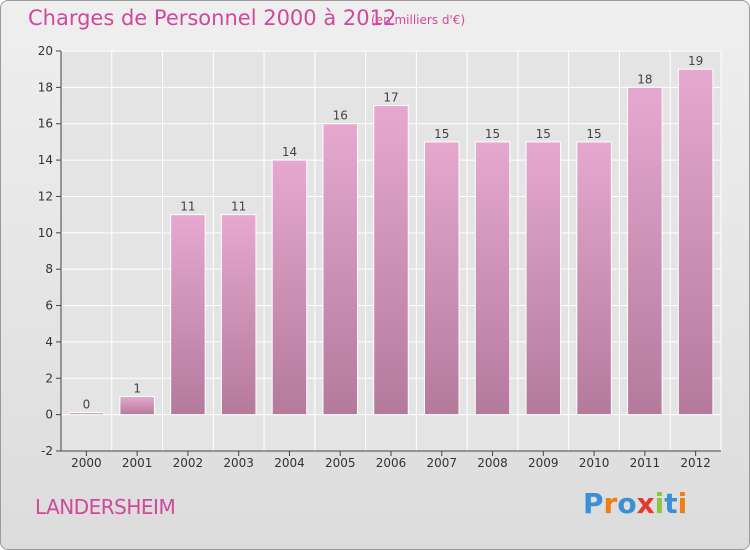 The width and height of the screenshot is (750, 550). What do you see at coordinates (695, 463) in the screenshot?
I see `x-tick-label: 2012` at bounding box center [695, 463].